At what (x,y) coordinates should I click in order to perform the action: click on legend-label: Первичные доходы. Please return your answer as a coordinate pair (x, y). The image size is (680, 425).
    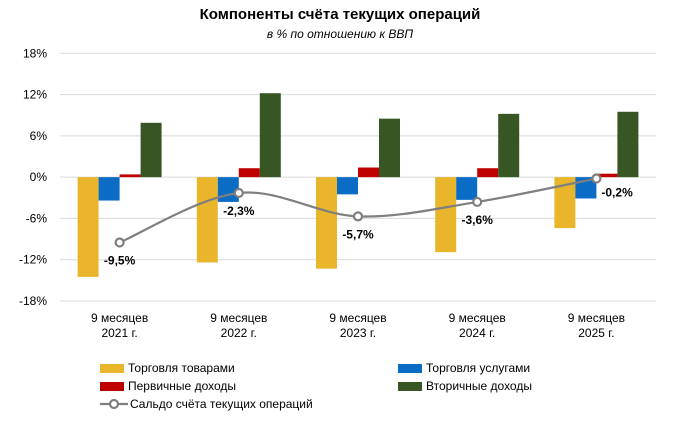
    Looking at the image, I should click on (182, 386).